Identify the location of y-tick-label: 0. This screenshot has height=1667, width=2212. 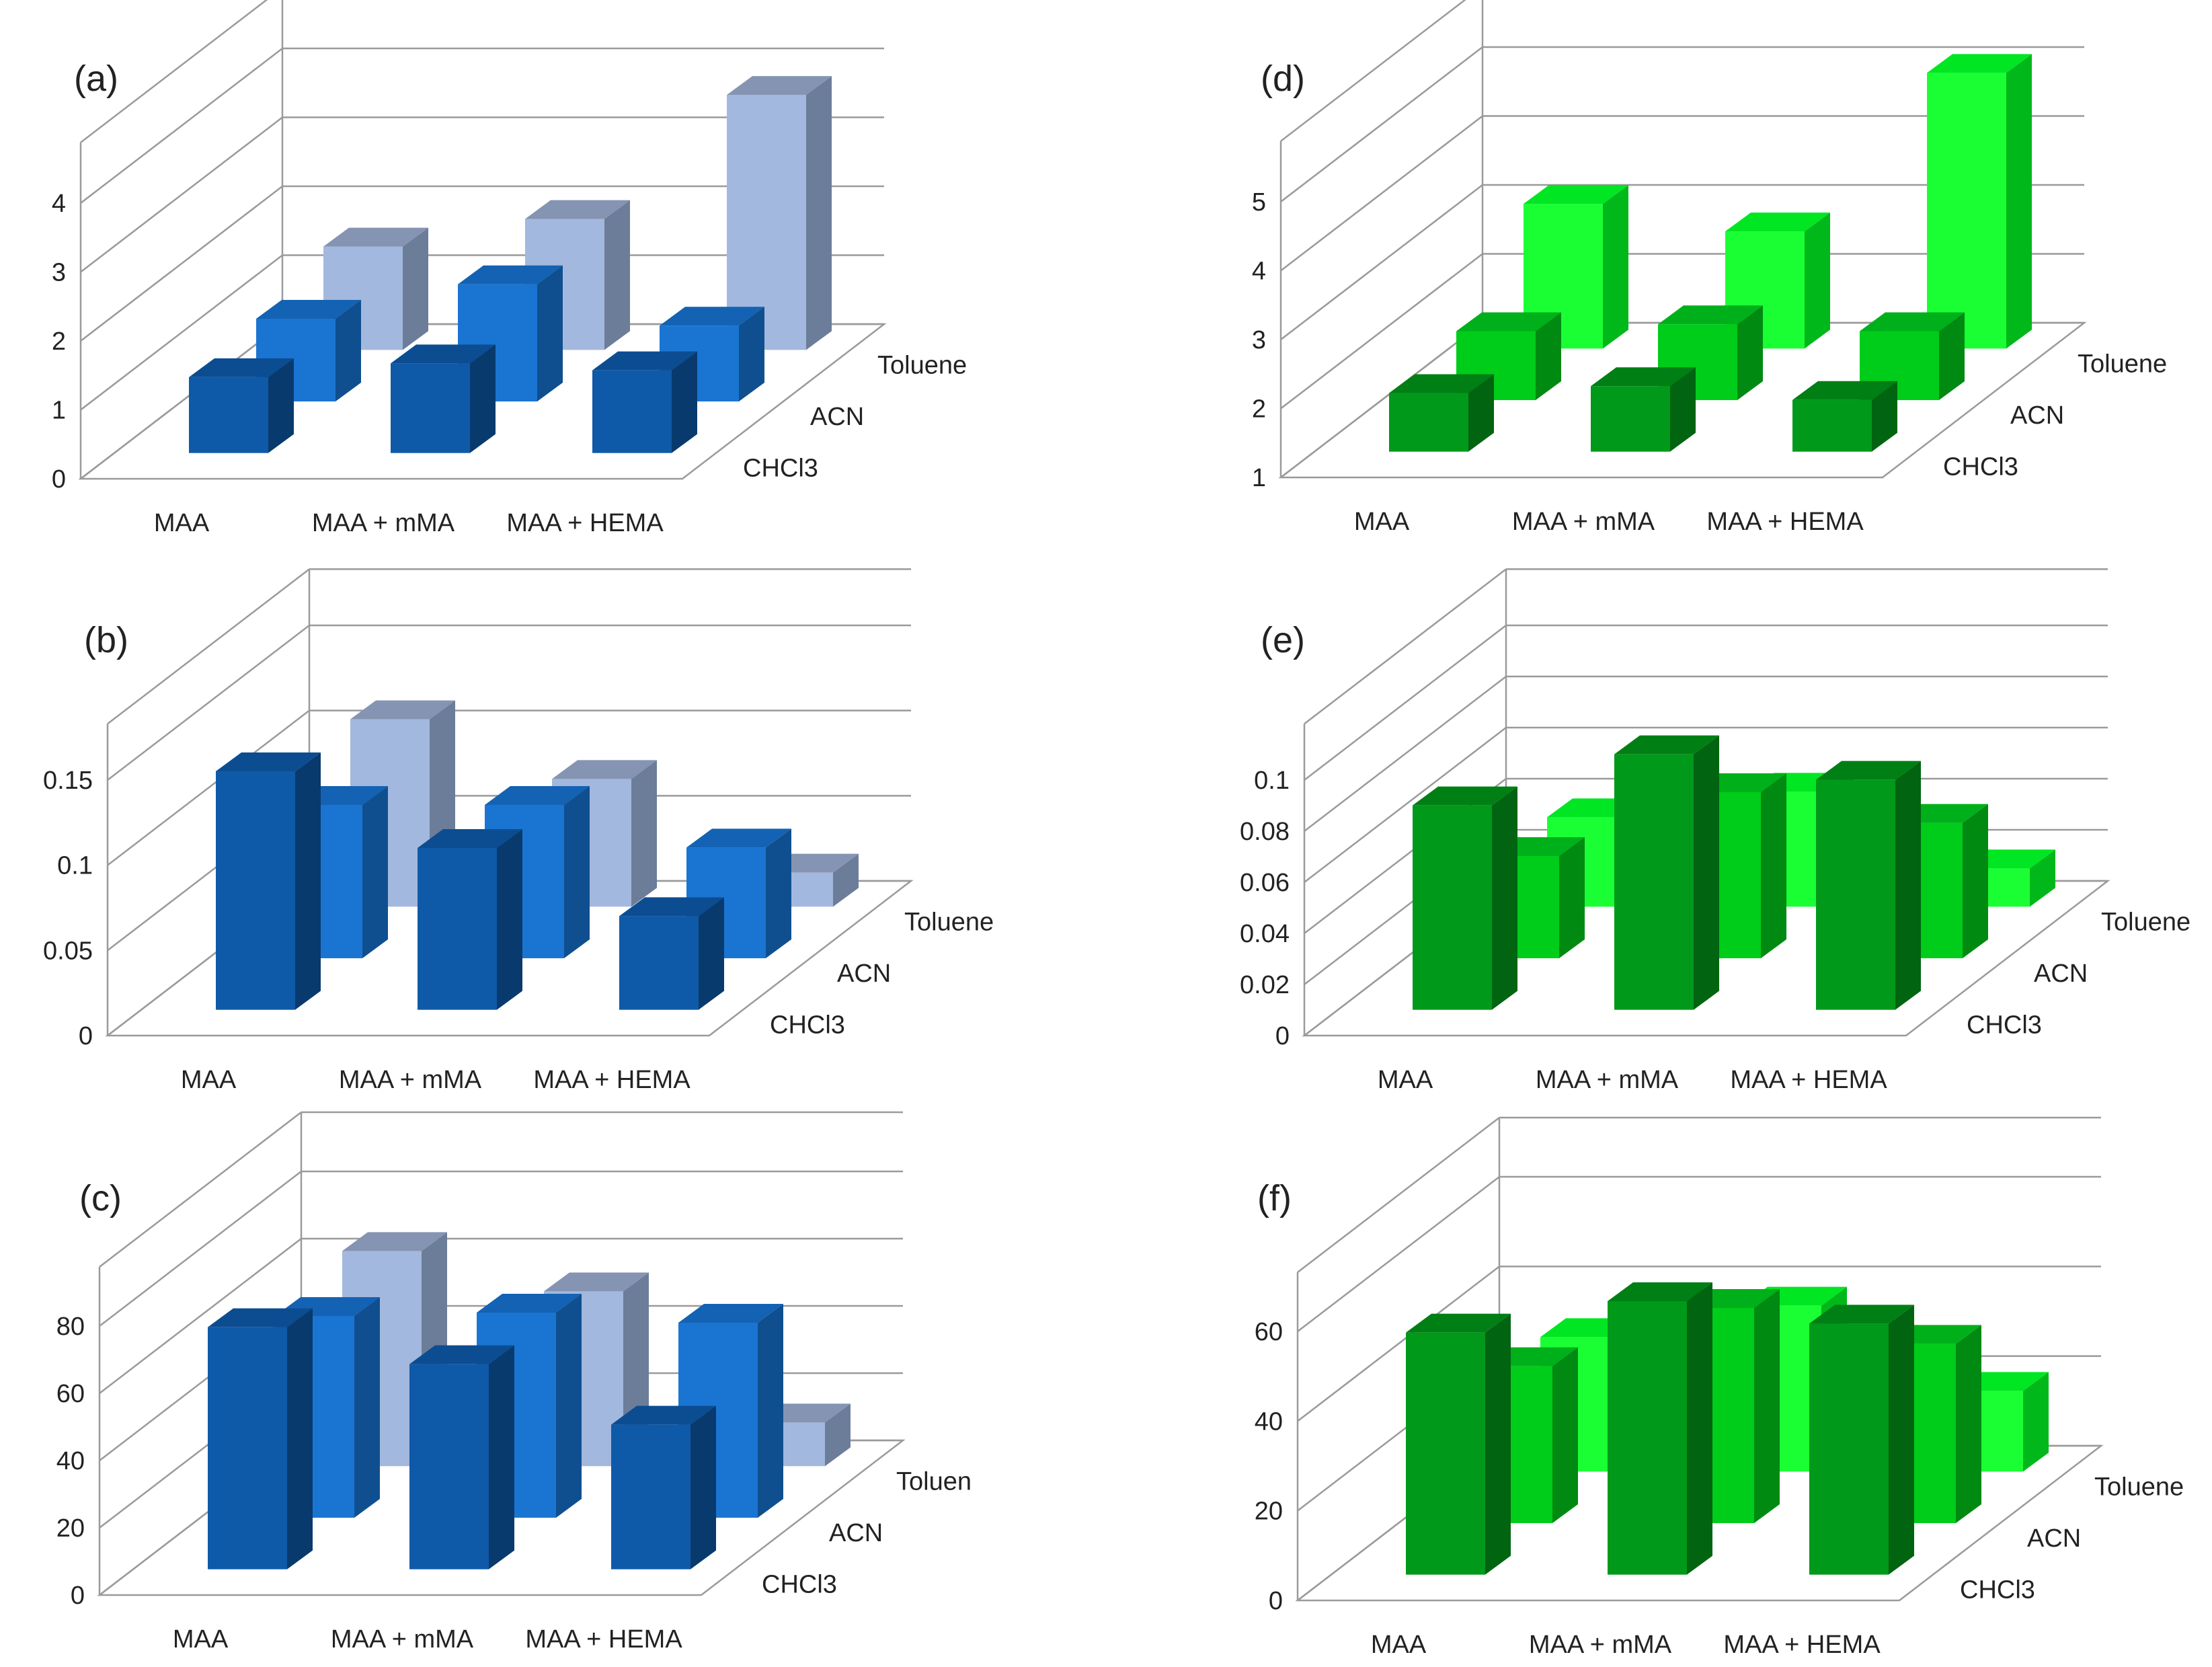
(86, 1036).